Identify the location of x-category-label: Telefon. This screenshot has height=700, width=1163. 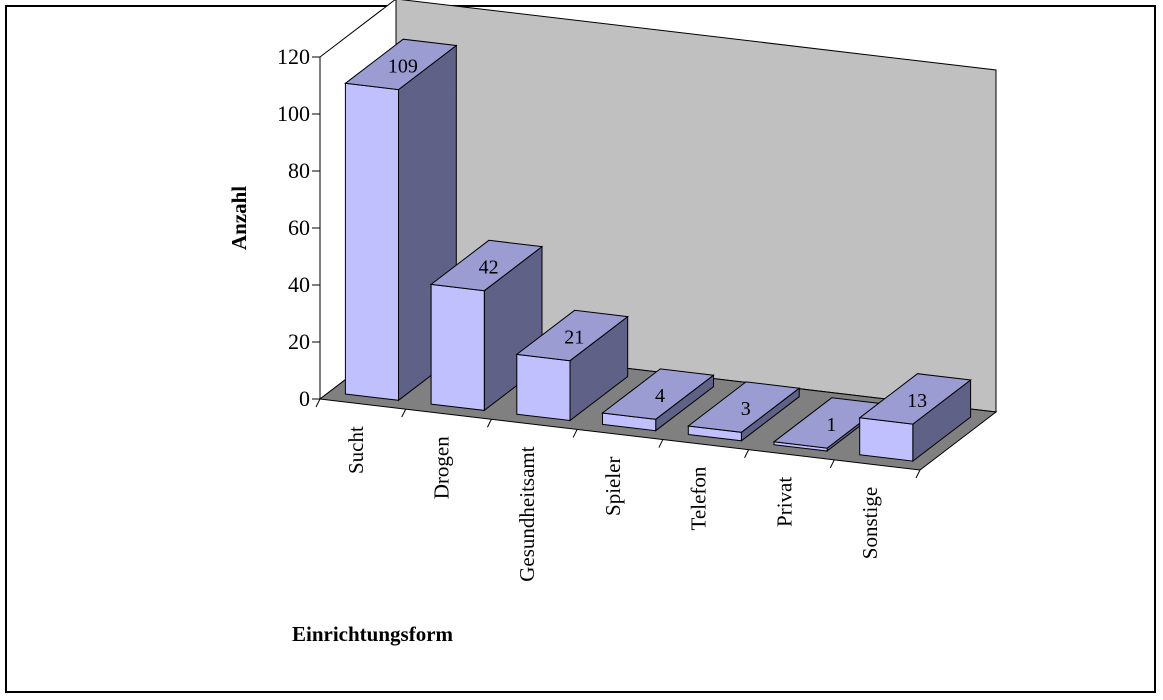
(699, 498).